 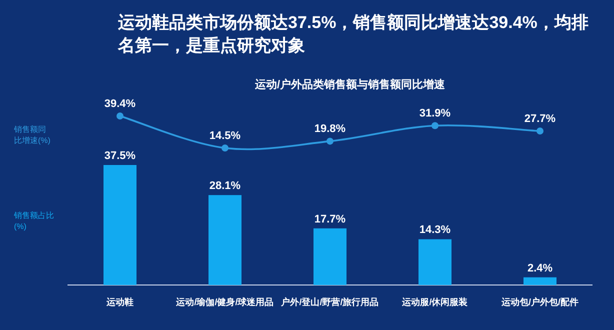 What do you see at coordinates (539, 302) in the screenshot?
I see `x-tick-label: 运动包/户外包/配件` at bounding box center [539, 302].